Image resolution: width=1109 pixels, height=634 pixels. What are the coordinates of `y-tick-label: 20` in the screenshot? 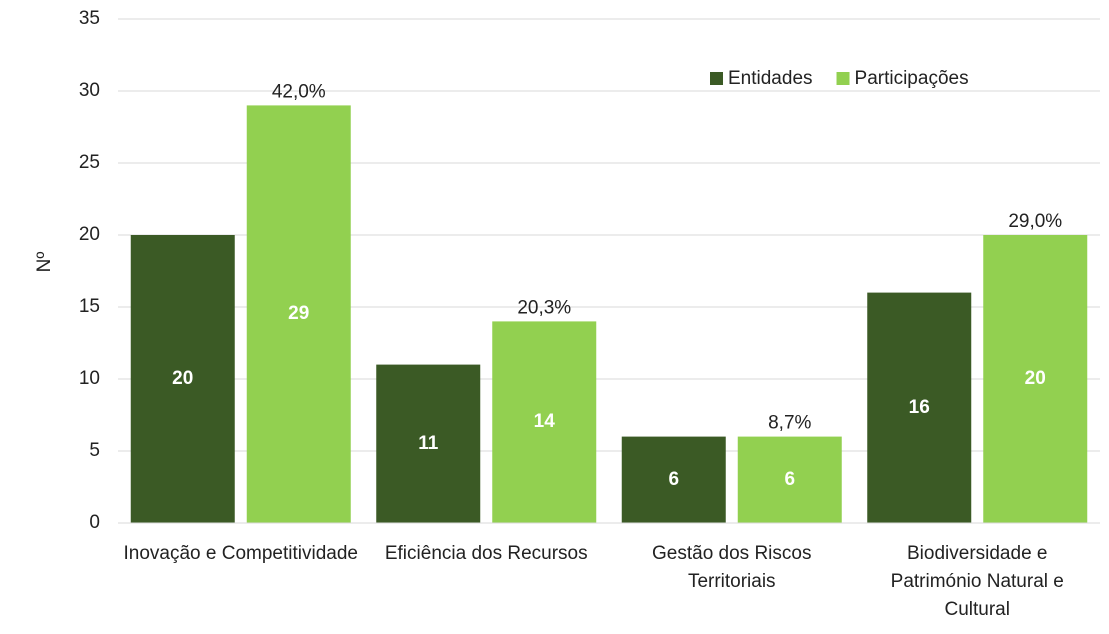 It's located at (89, 234).